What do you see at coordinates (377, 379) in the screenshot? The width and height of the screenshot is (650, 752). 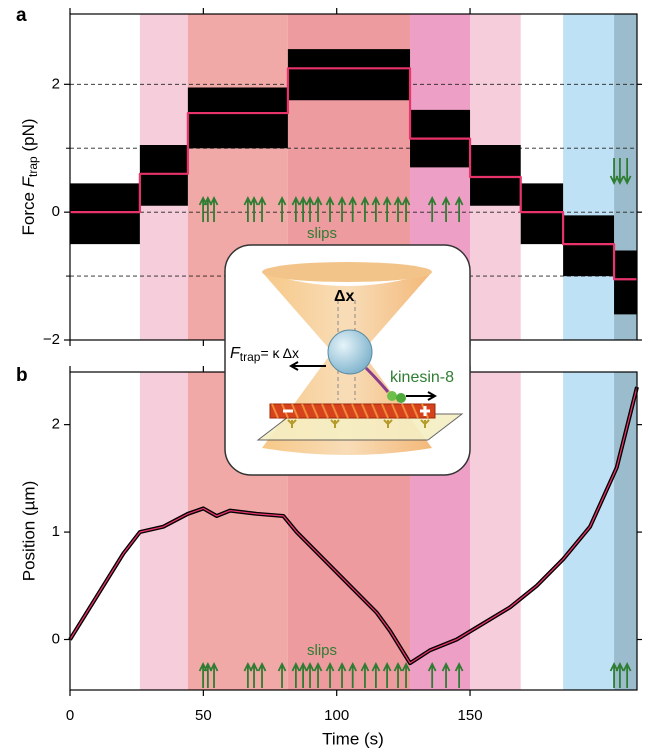 I see `motor-stalk` at bounding box center [377, 379].